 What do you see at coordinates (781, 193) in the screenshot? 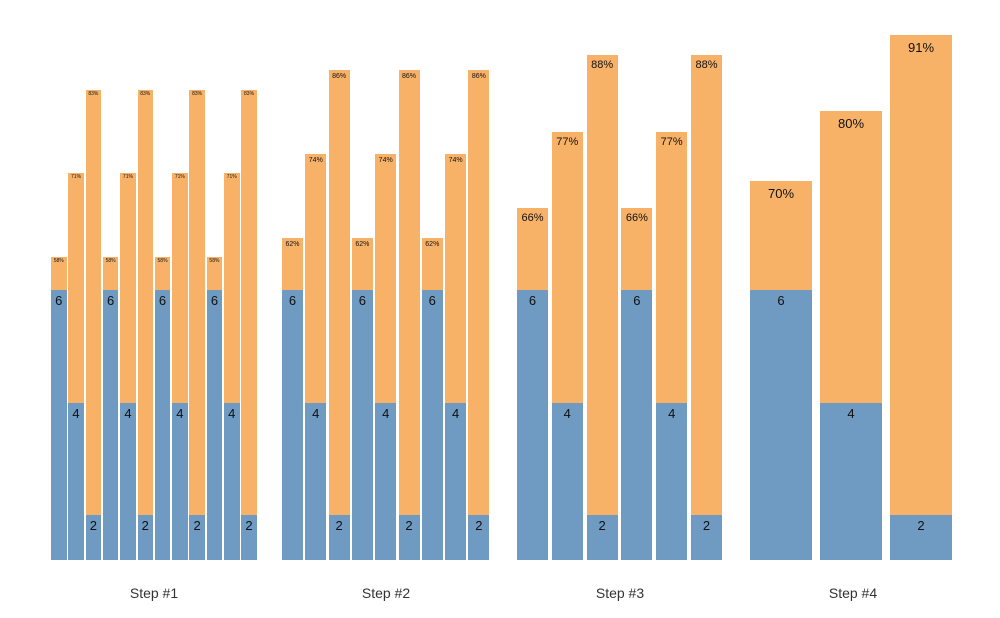
I see `bar-pct-label: 70%` at bounding box center [781, 193].